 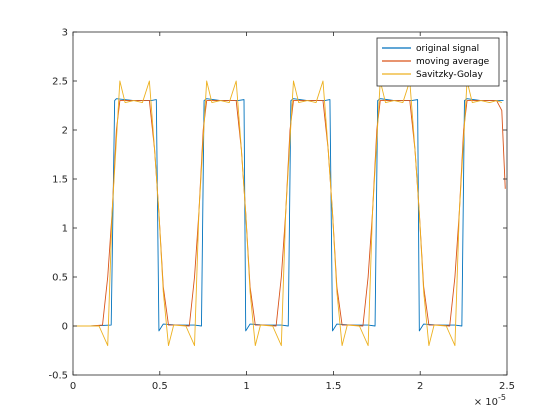 What do you see at coordinates (65, 131) in the screenshot?
I see `y-tick-label: 2` at bounding box center [65, 131].